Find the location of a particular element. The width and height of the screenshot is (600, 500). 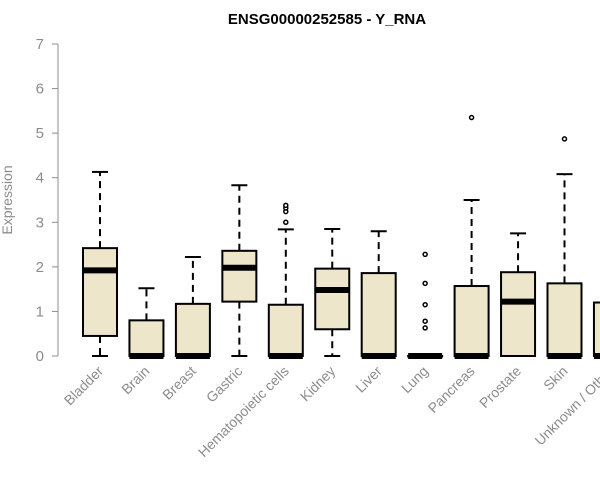

y-axis-label: Expression is located at coordinates (7, 199).